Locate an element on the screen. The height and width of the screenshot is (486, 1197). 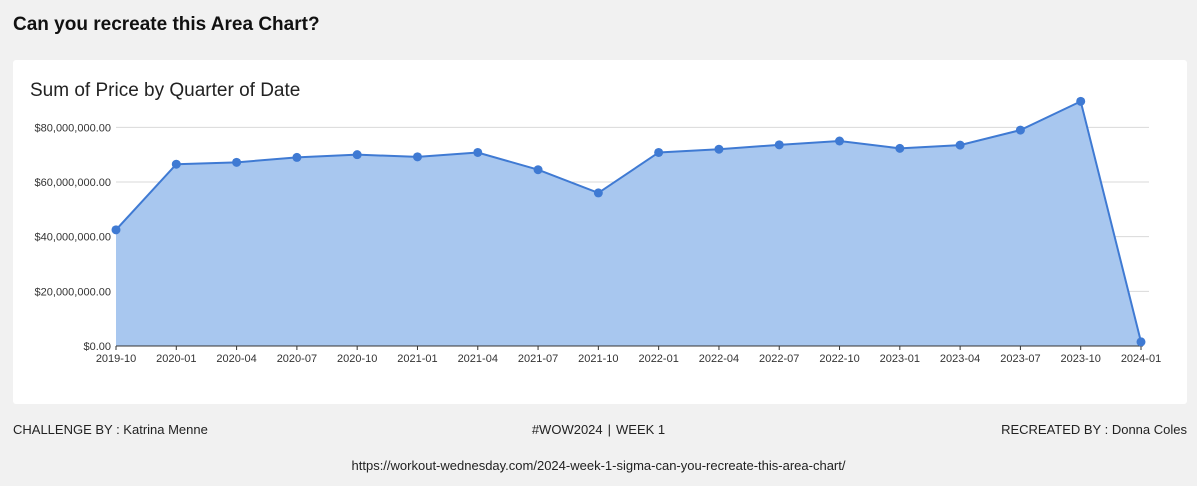
recreated-by: RECREATED BY : Donna Coles is located at coordinates (1094, 429).